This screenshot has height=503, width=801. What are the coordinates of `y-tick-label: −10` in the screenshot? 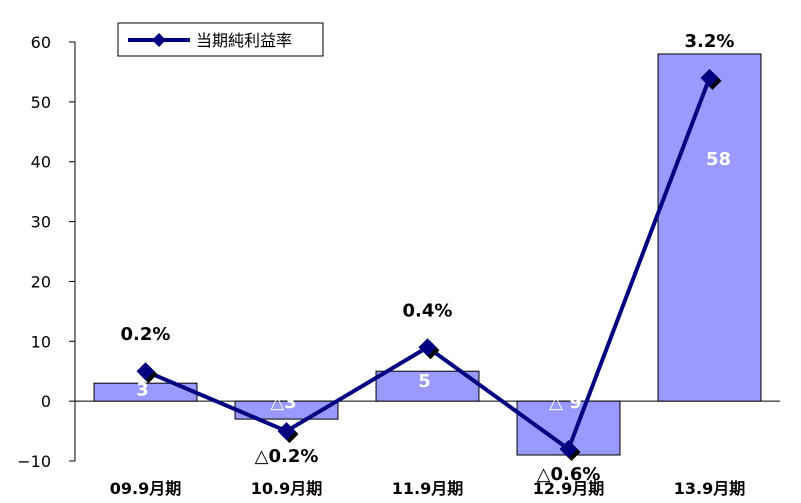 It's located at (34, 461).